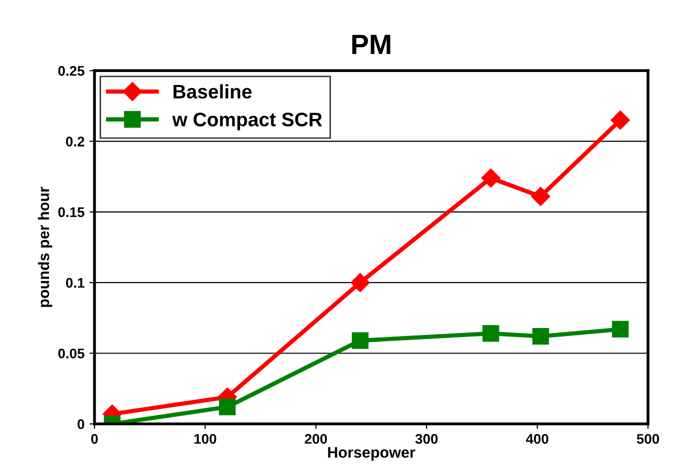 This screenshot has width=675, height=471. I want to click on x-tick-label: 200, so click(315, 439).